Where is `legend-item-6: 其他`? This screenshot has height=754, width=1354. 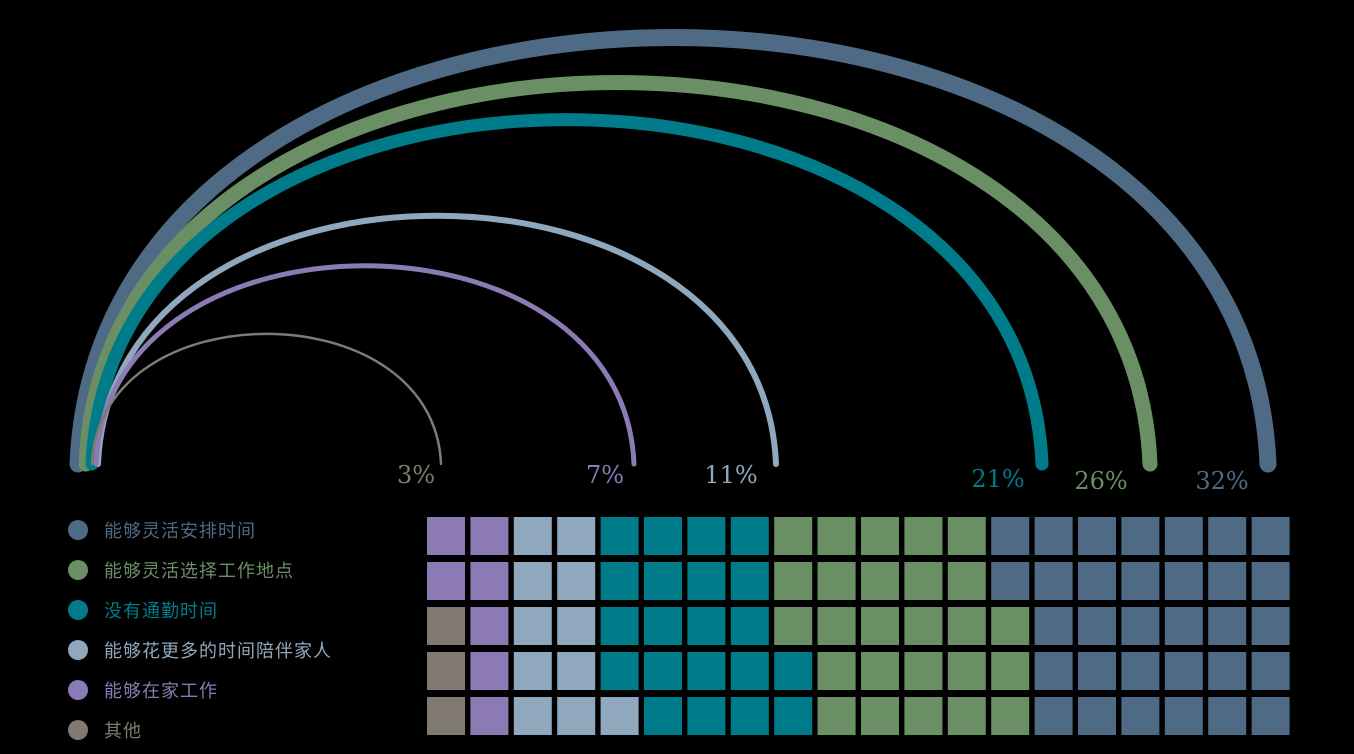 legend-item-6: 其他 is located at coordinates (238, 730).